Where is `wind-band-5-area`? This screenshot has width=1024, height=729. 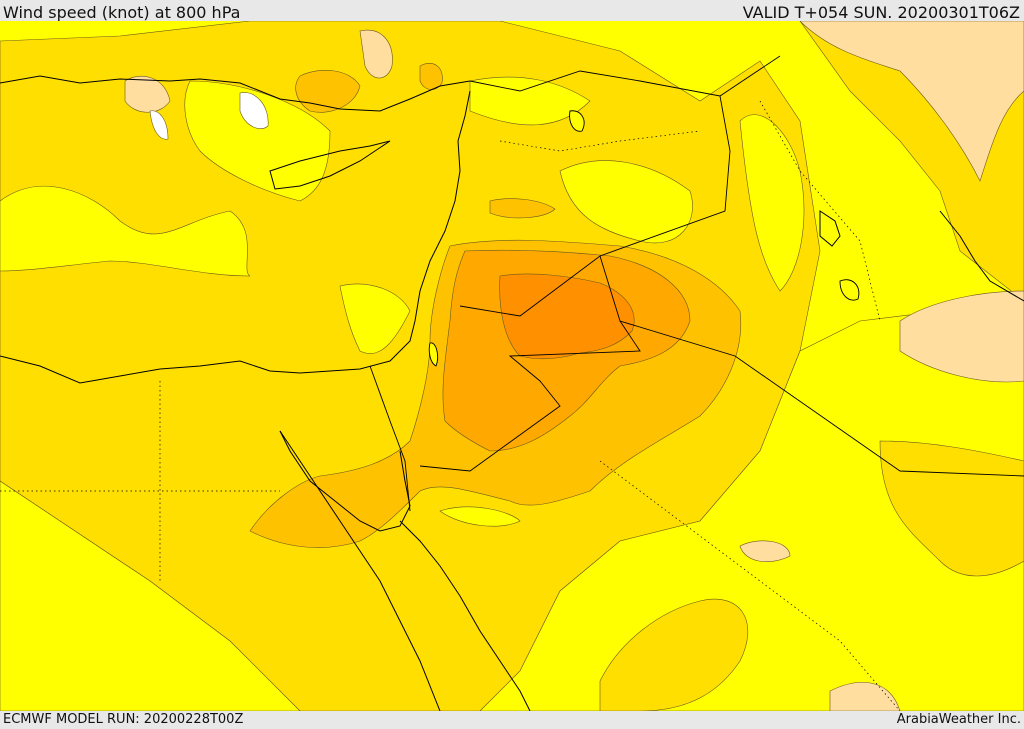
wind-band-5-area is located at coordinates (567, 316).